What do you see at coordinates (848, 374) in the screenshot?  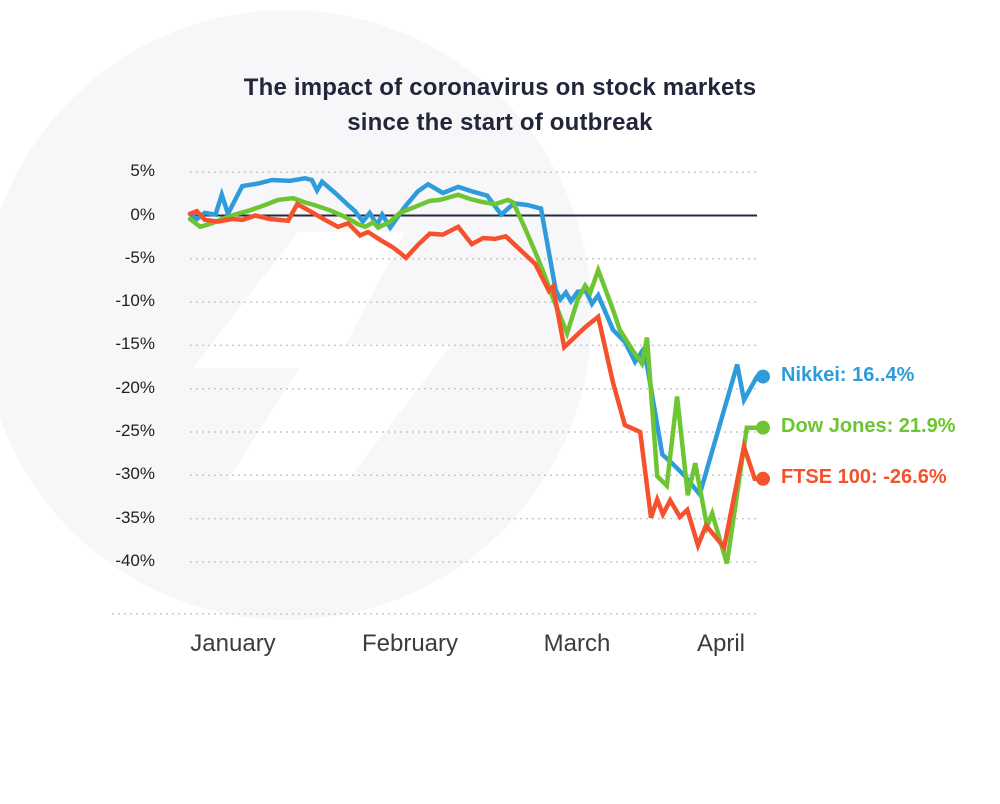 I see `series-label-nikkei: Nikkei: 16..4%` at bounding box center [848, 374].